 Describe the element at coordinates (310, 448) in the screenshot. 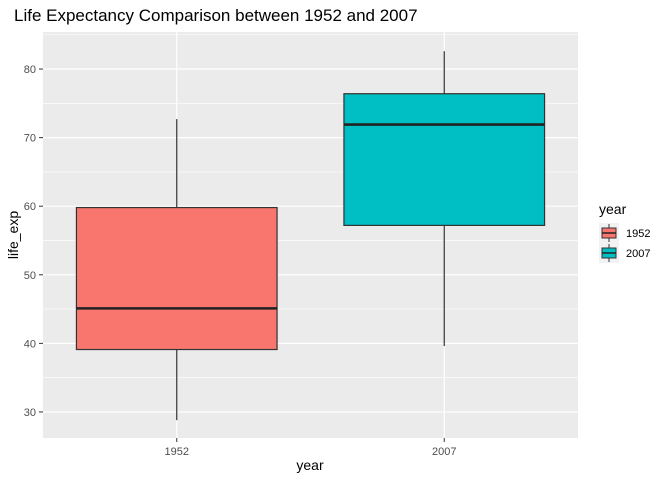

I see `x-axis: 1952 2007` at that location.